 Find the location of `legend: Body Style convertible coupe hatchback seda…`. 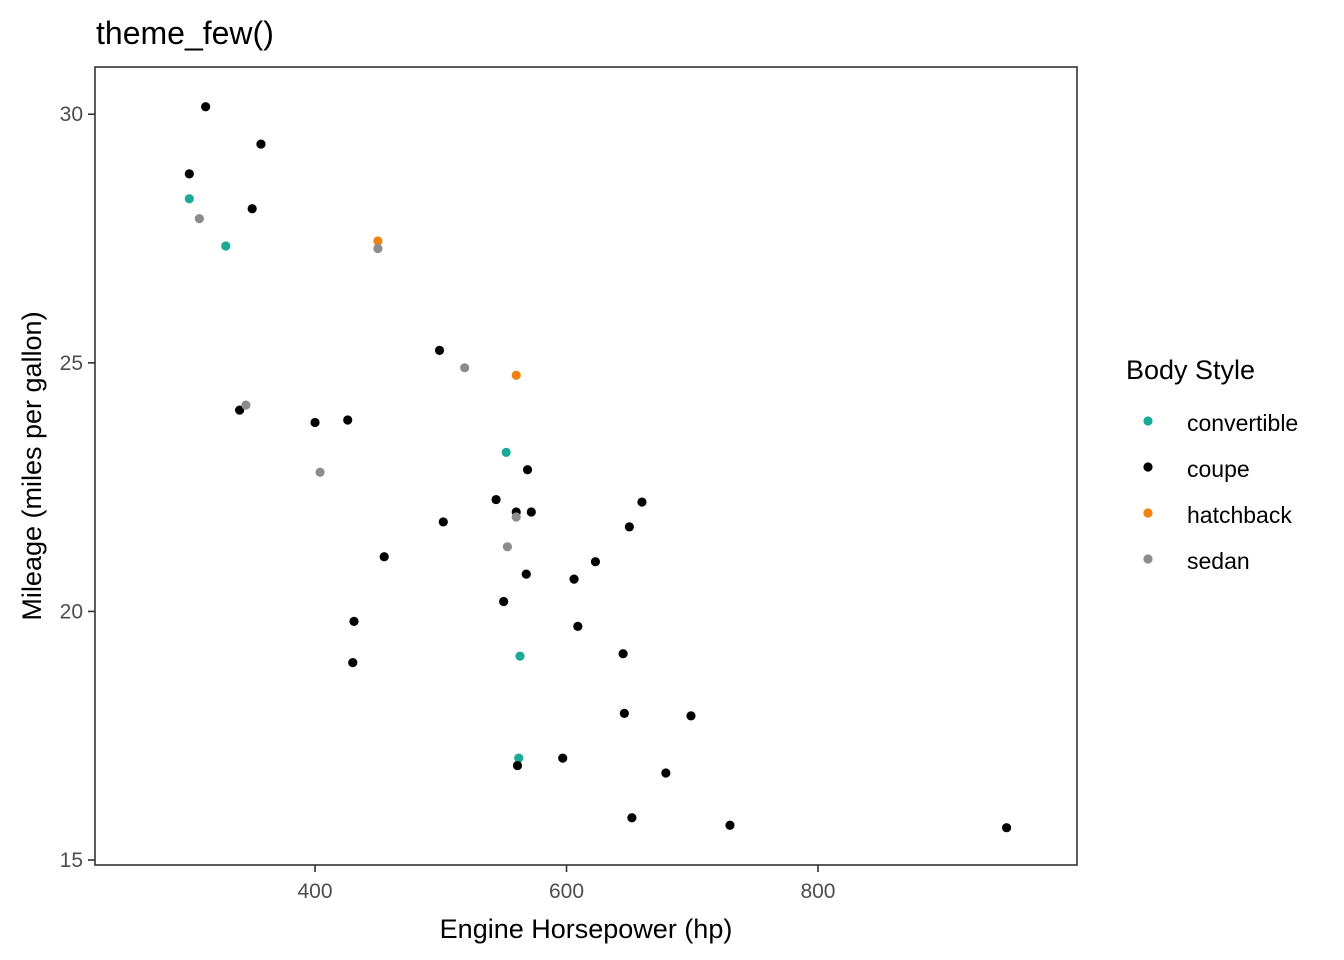

legend: Body Style convertible coupe hatchback seda… is located at coordinates (1212, 464).